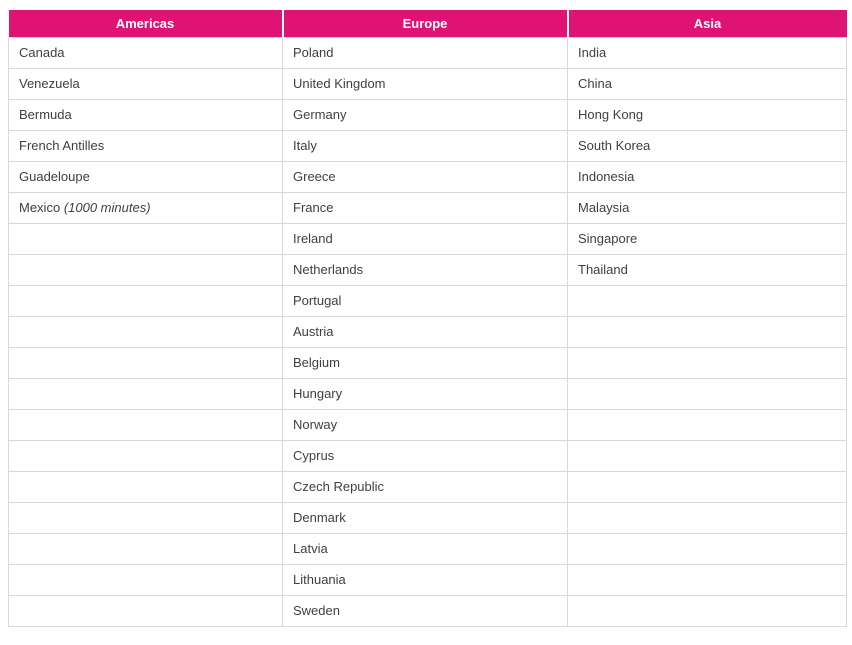 This screenshot has width=852, height=645. Describe the element at coordinates (707, 83) in the screenshot. I see `table-cell-china: China` at that location.